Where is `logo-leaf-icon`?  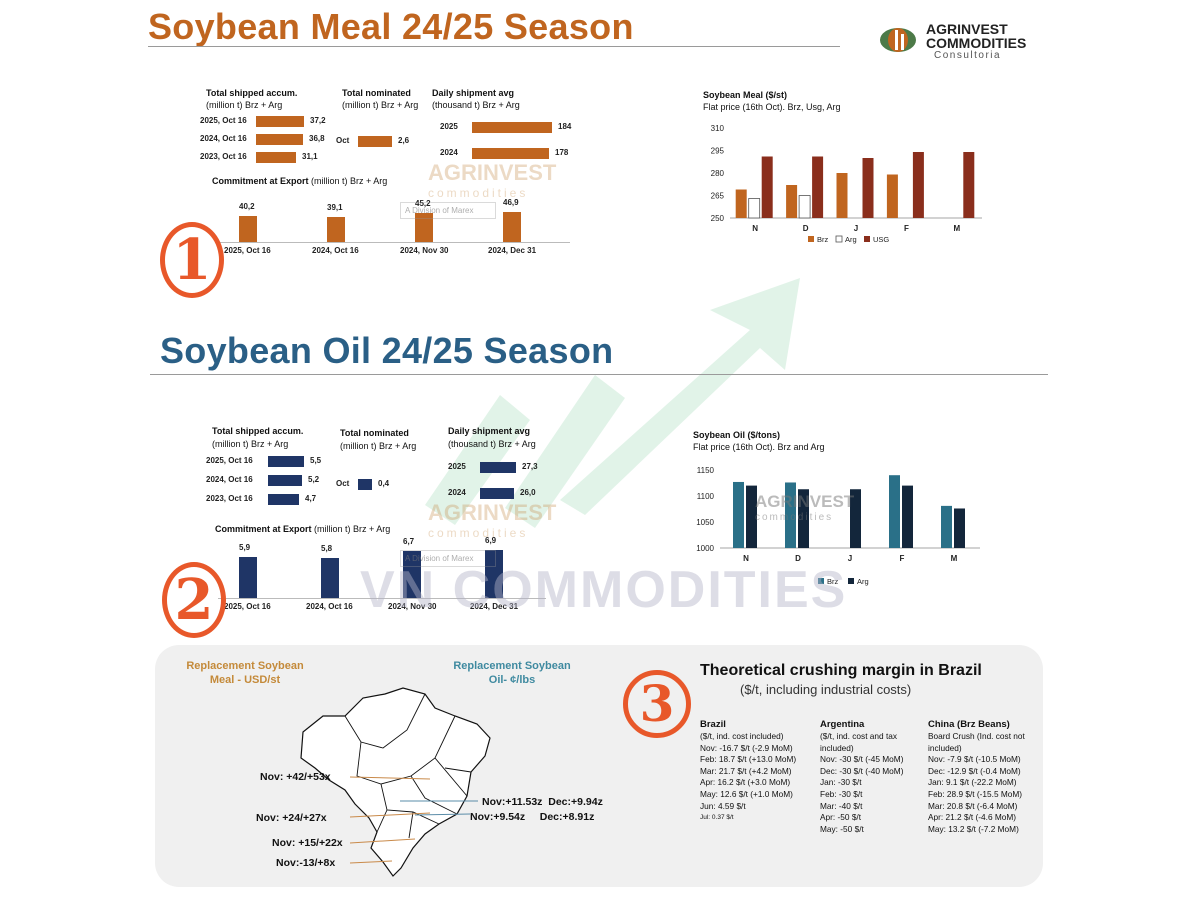
logo-leaf-icon is located at coordinates (898, 40).